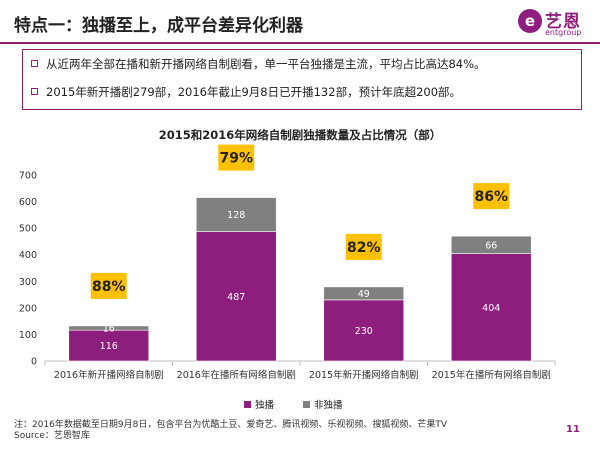  What do you see at coordinates (28, 308) in the screenshot?
I see `y-tick-label: 200` at bounding box center [28, 308].